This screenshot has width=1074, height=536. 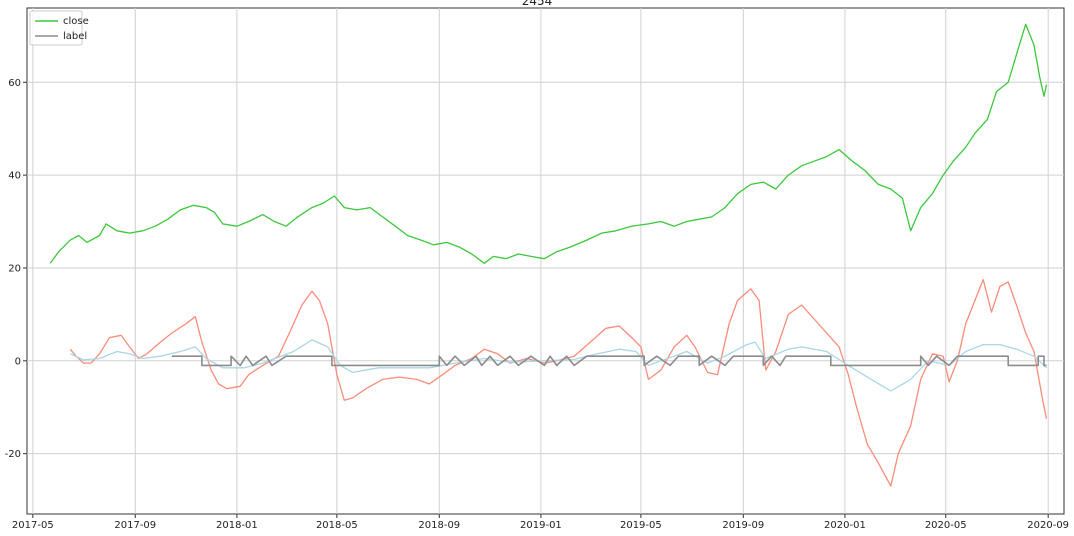 What do you see at coordinates (33, 525) in the screenshot?
I see `x-tick-label: 2017-05` at bounding box center [33, 525].